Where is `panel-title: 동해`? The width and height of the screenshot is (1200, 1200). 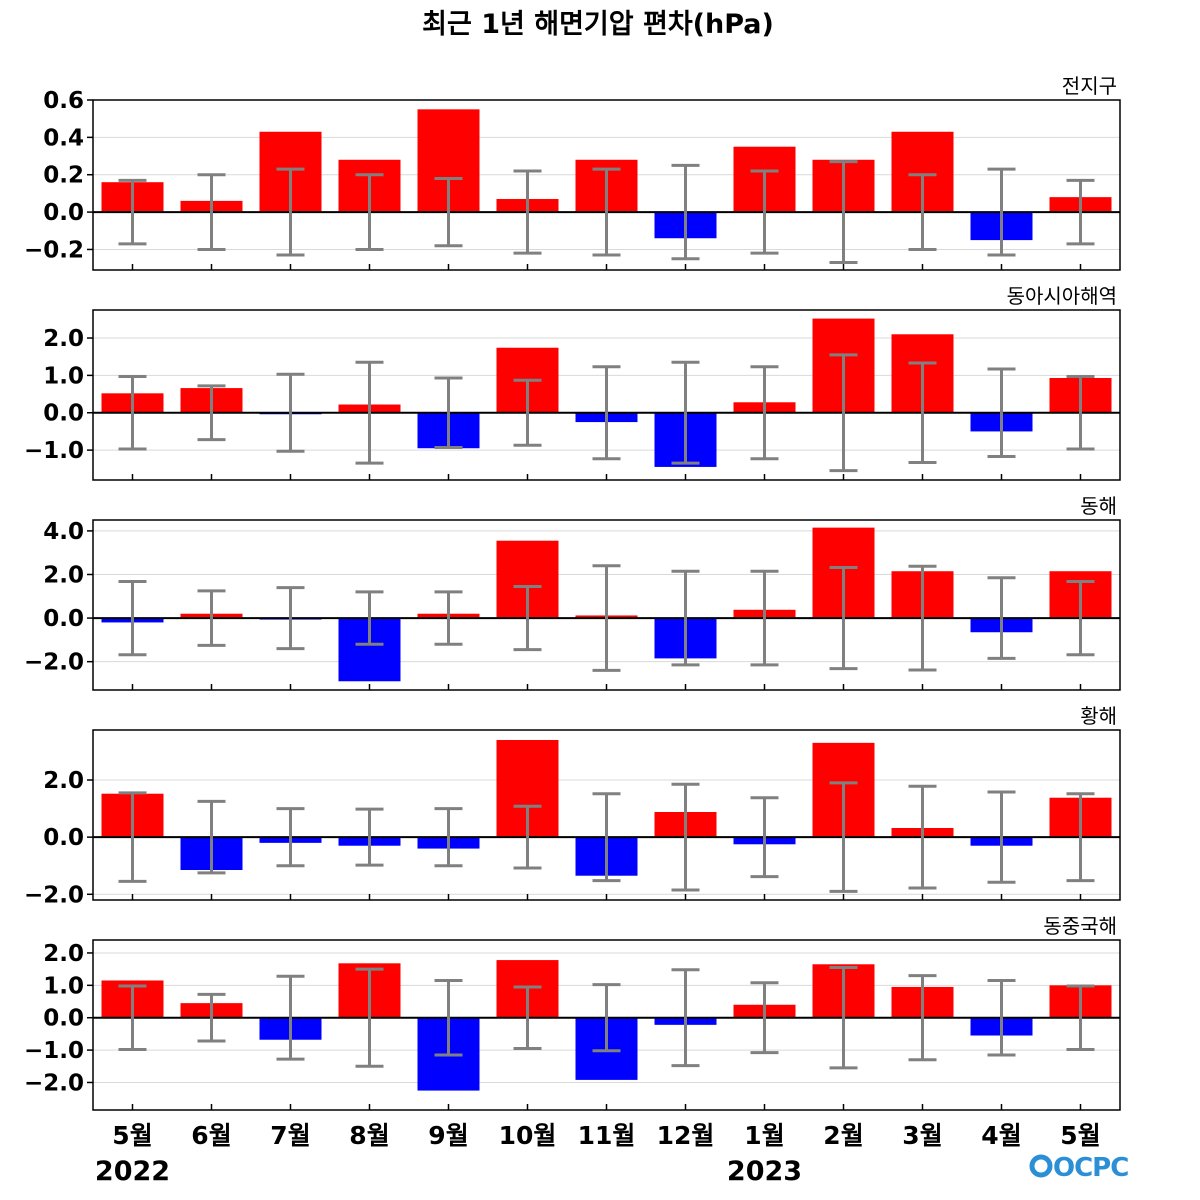 panel-title: 동해 is located at coordinates (1098, 506).